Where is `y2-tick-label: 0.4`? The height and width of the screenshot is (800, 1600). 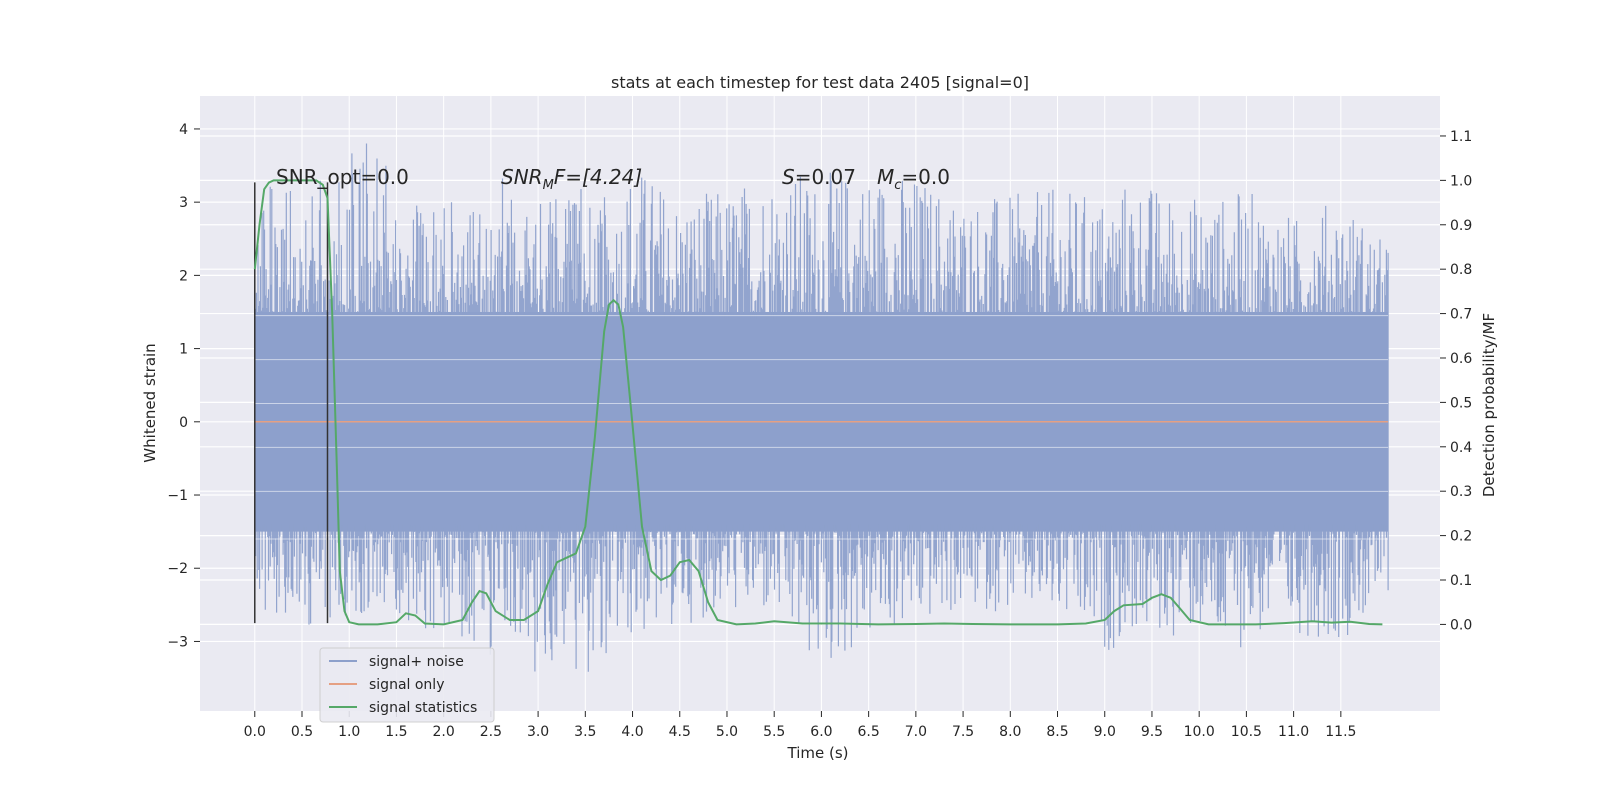
y2-tick-label: 0.4 is located at coordinates (1461, 448).